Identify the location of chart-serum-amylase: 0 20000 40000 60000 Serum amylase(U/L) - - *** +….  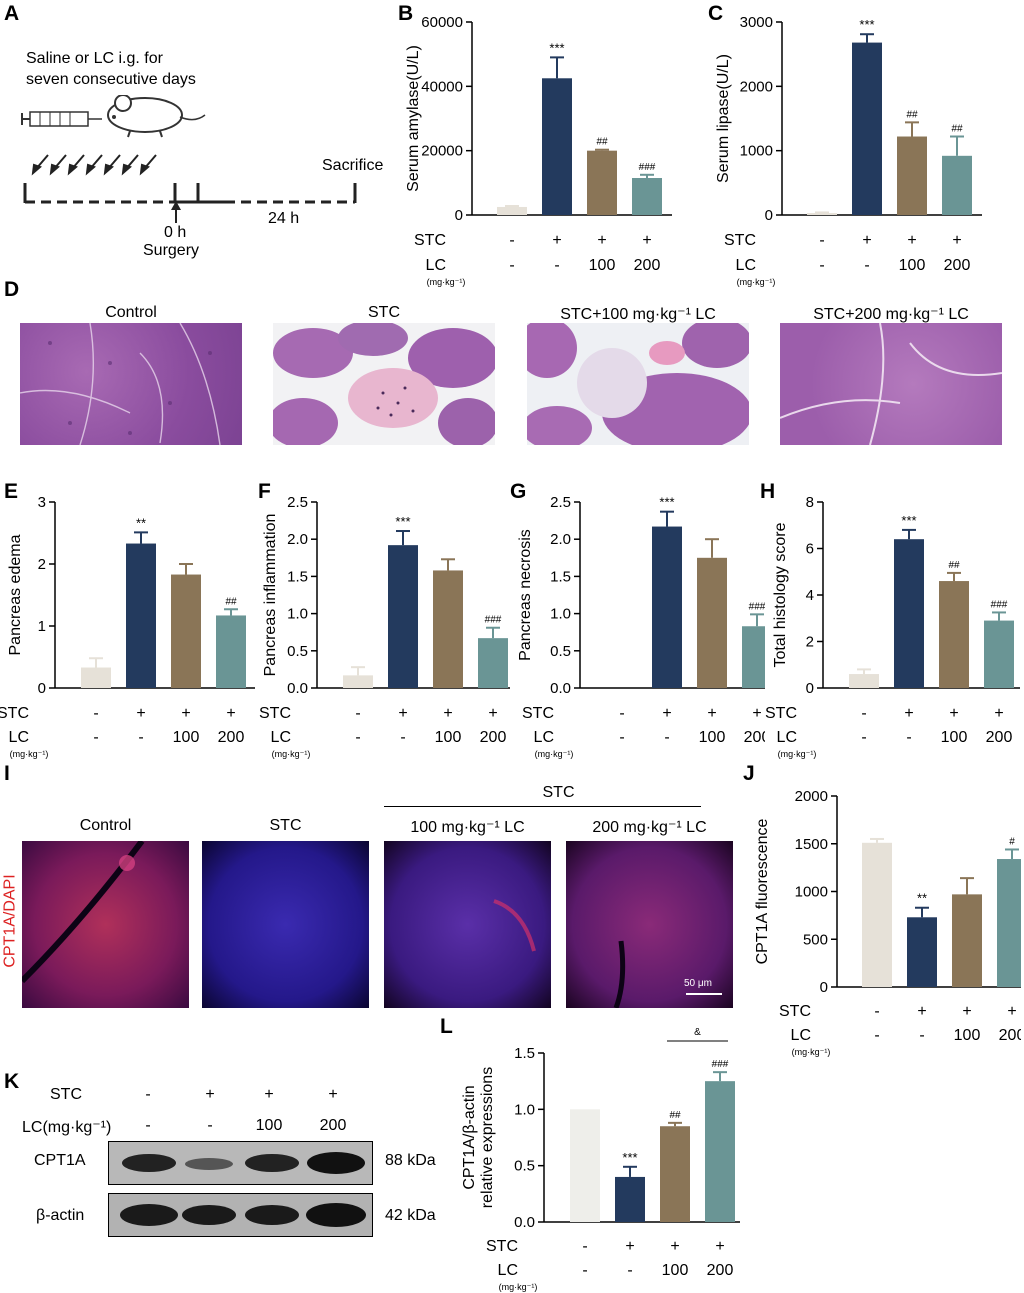
(538, 150).